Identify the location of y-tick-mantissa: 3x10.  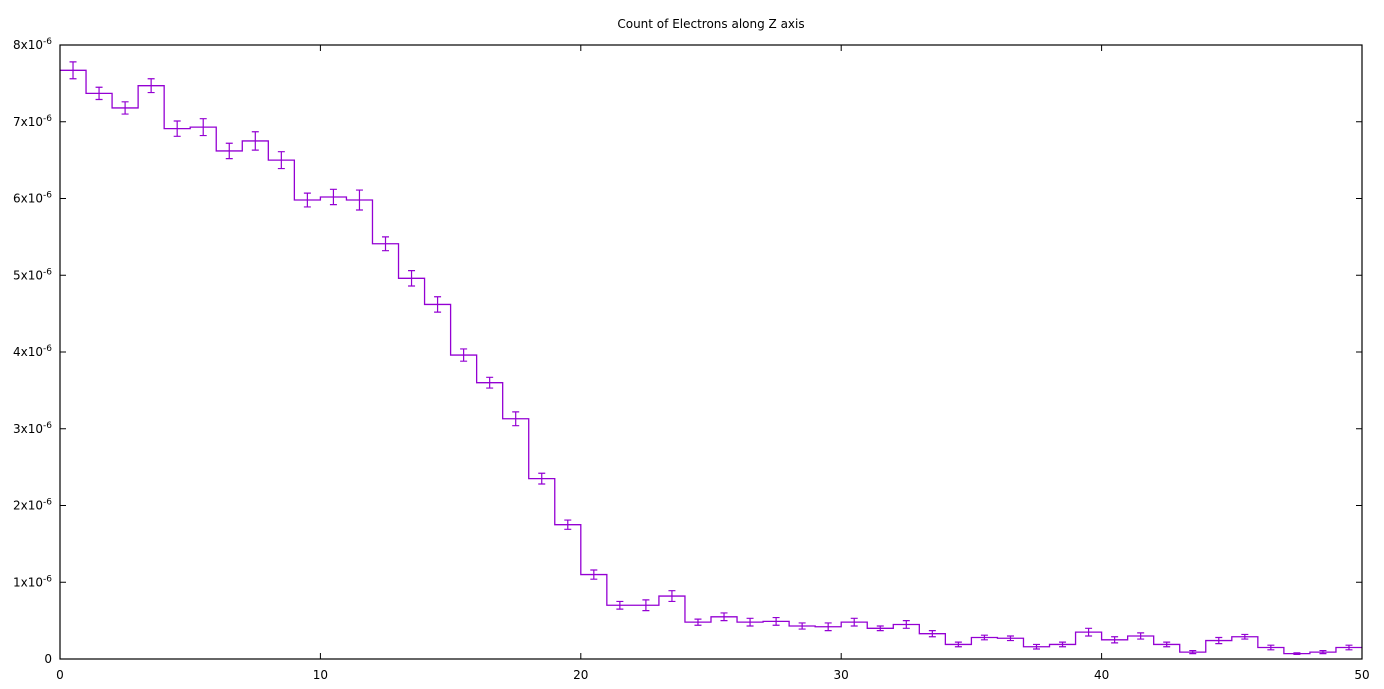
(28, 429).